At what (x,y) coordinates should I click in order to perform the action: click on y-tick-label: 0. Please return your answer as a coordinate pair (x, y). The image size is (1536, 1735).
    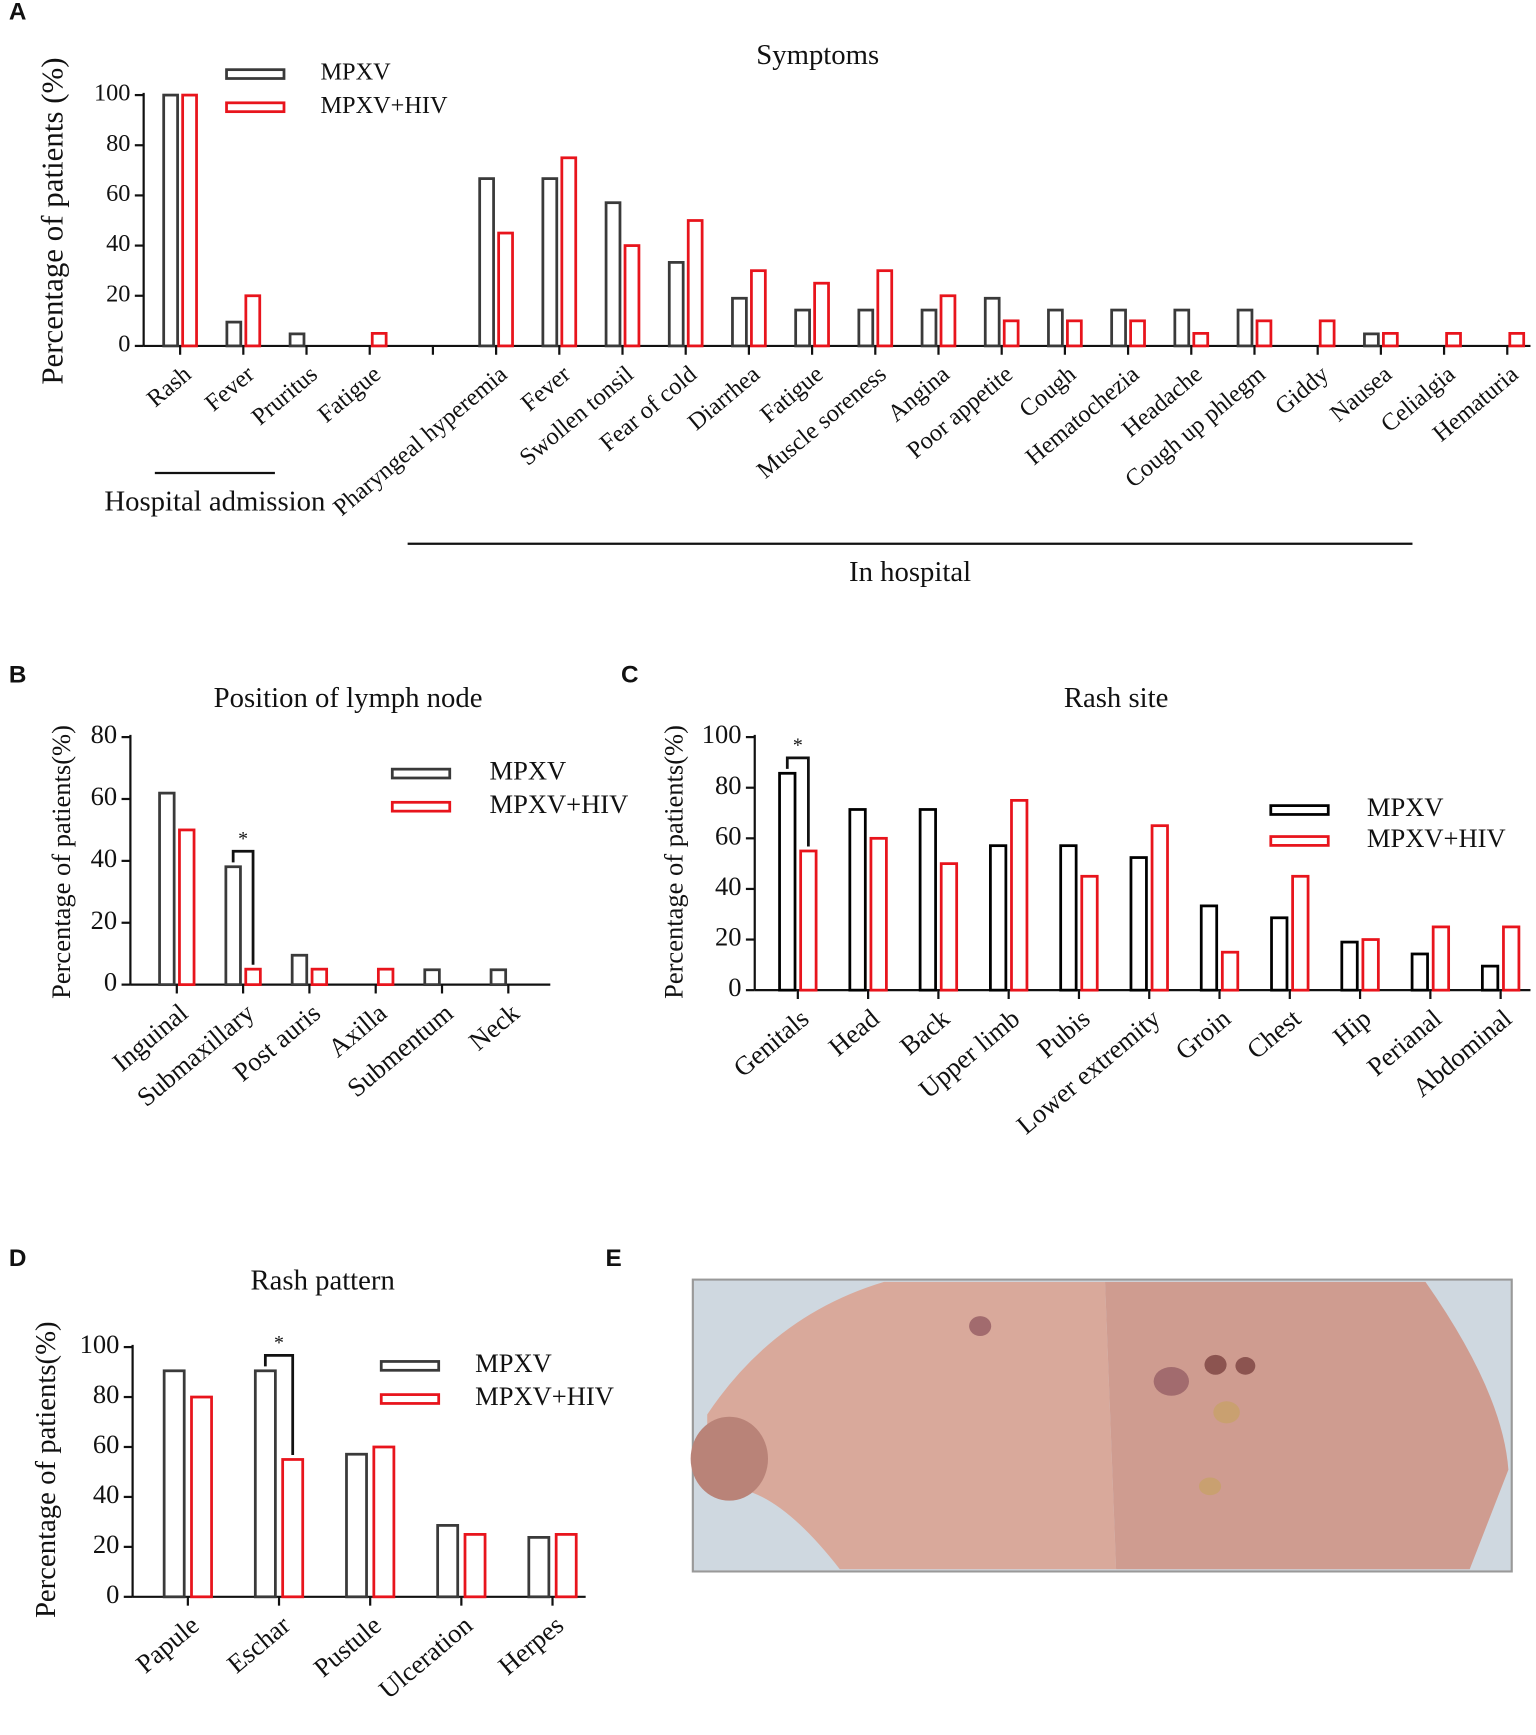
    Looking at the image, I should click on (734, 987).